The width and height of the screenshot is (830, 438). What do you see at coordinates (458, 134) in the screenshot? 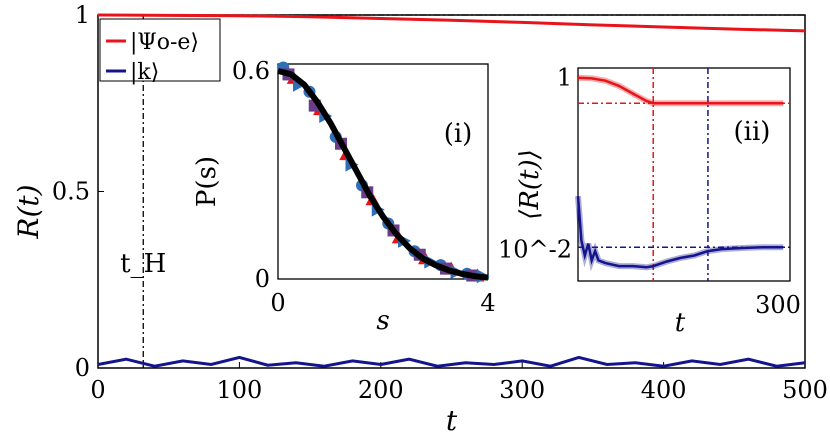
I see `inset1-panel-label: (i)` at bounding box center [458, 134].